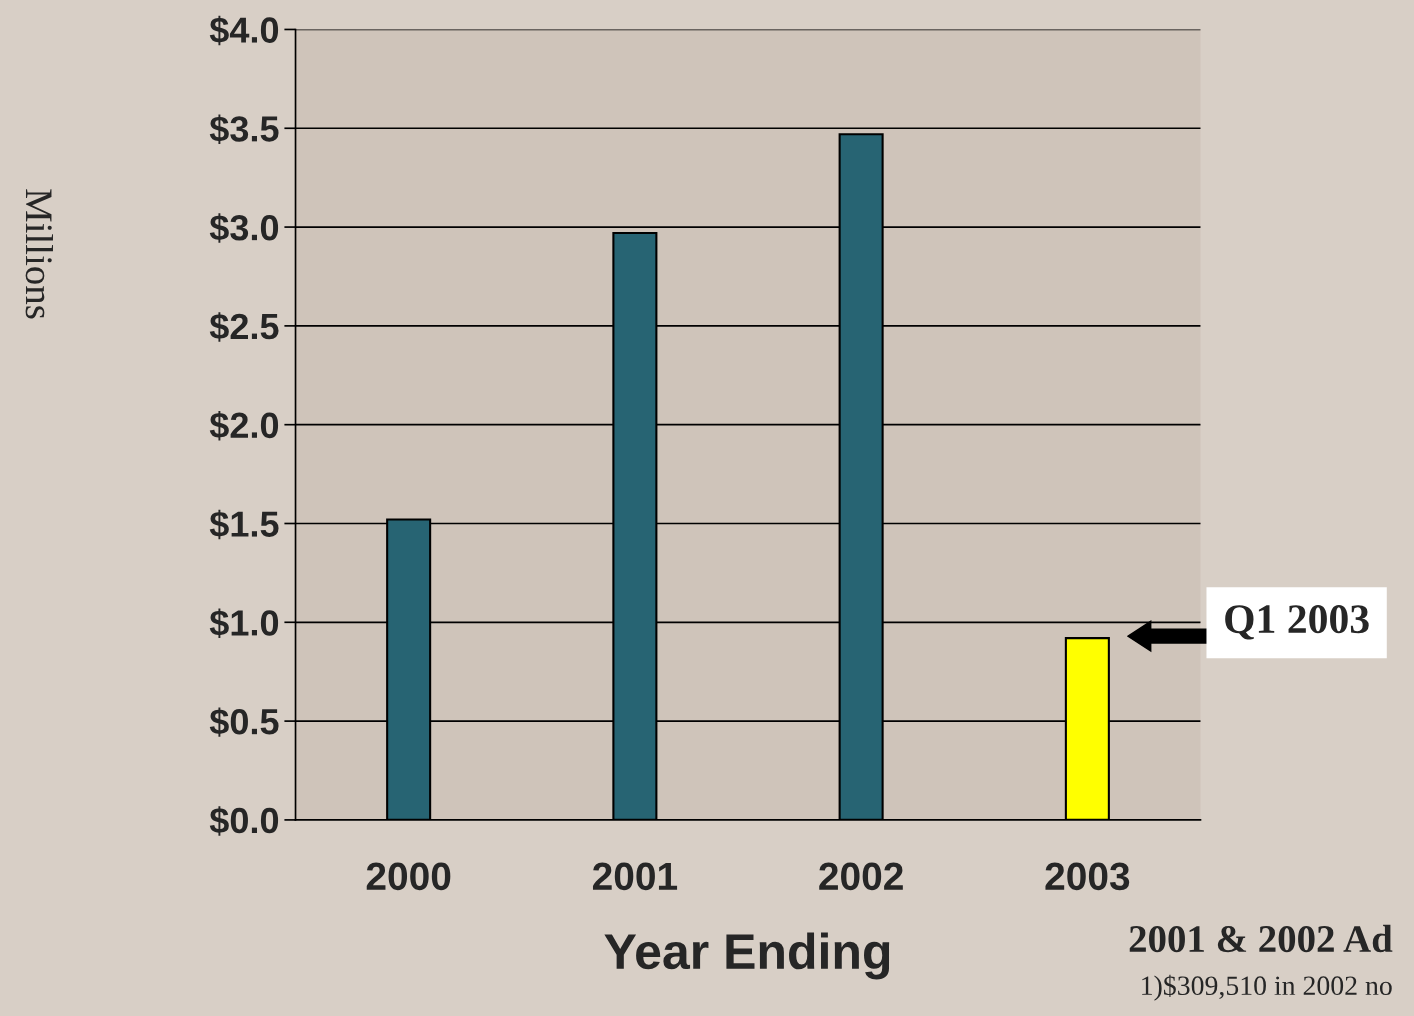  Describe the element at coordinates (244, 425) in the screenshot. I see `y-tick-label: $2.0` at that location.